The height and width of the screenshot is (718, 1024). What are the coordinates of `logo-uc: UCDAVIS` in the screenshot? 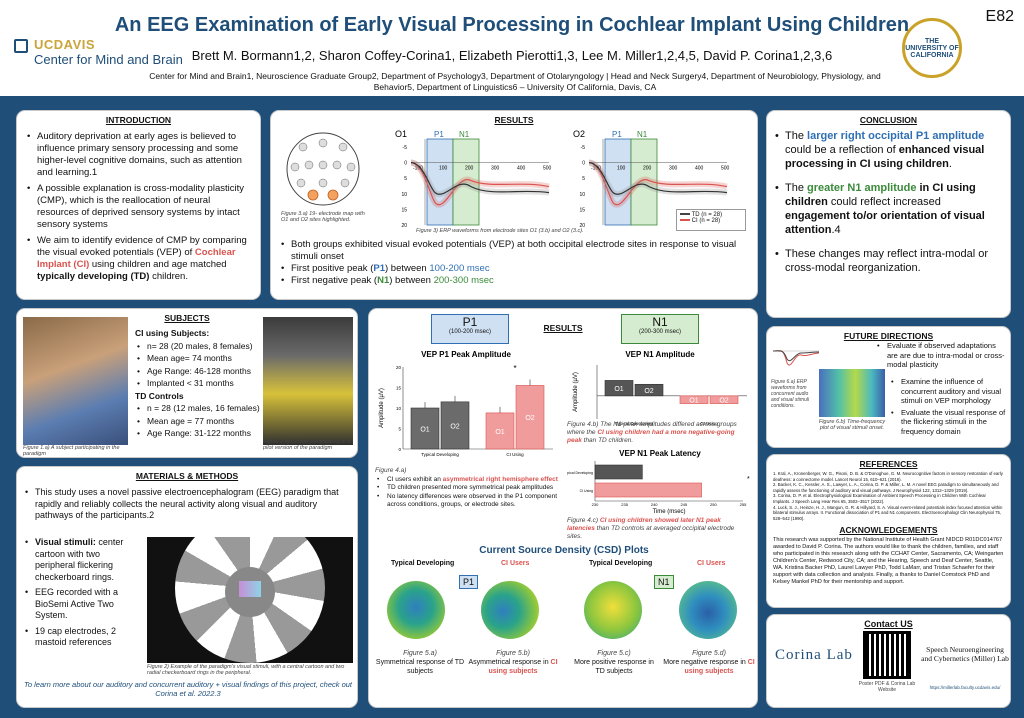 It's located at (65, 44).